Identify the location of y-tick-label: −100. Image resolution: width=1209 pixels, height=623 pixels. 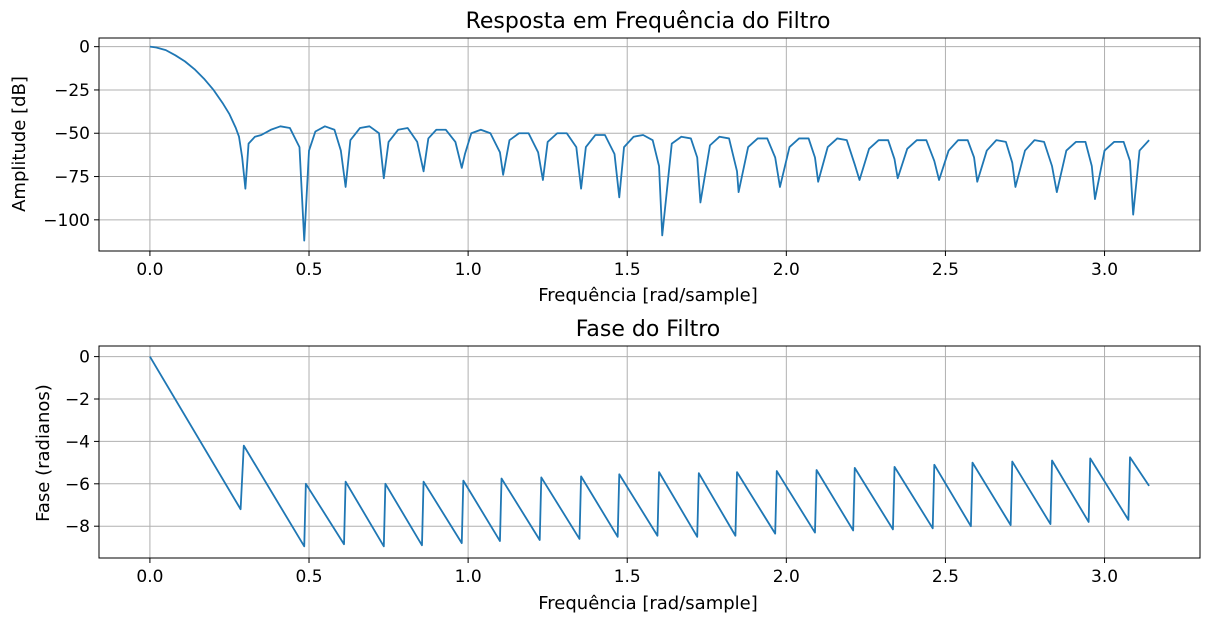
(66, 221).